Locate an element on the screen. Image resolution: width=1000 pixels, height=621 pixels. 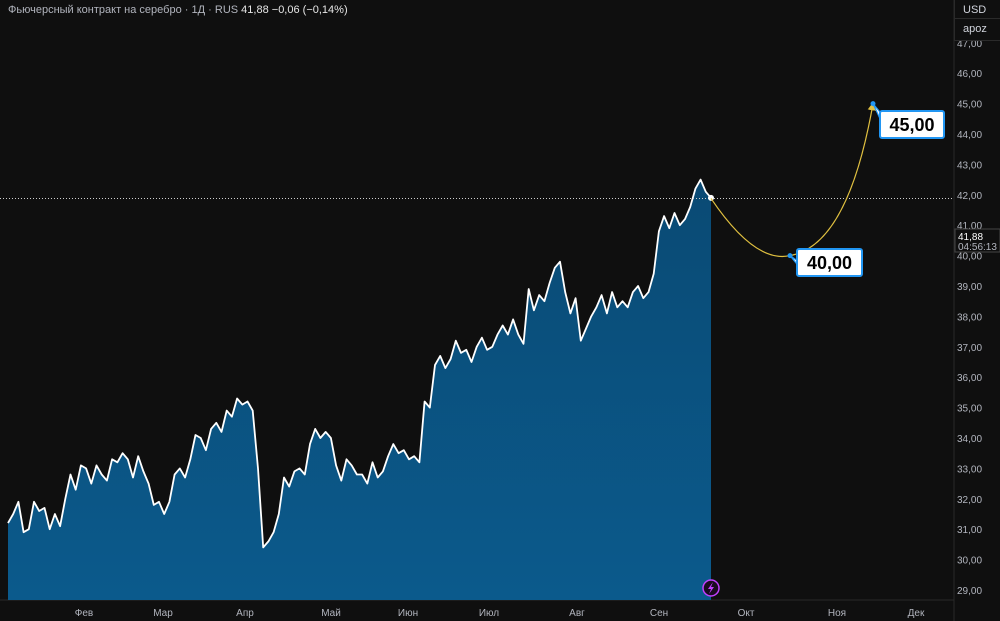
symbol-title: Фьючерсный контракт на серебро is located at coordinates (95, 10).